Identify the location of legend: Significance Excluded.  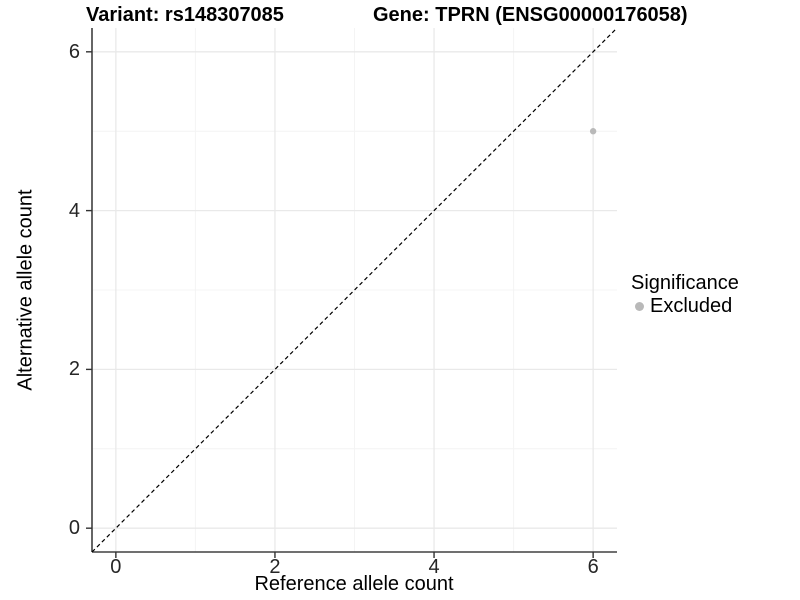
(685, 294).